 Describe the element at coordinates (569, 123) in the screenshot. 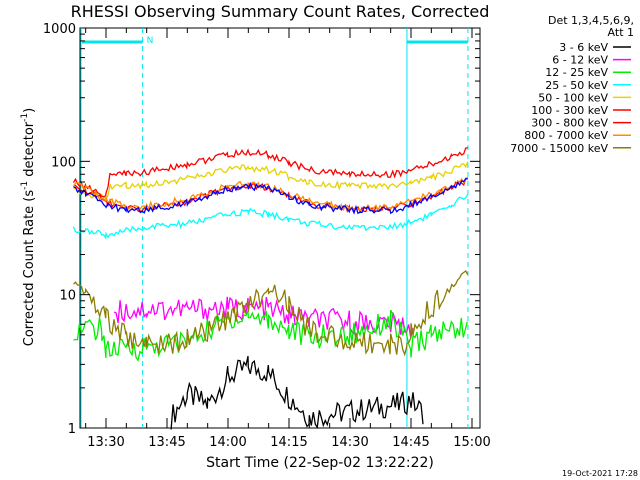

I see `legend-label: 300 - 800 keV` at that location.